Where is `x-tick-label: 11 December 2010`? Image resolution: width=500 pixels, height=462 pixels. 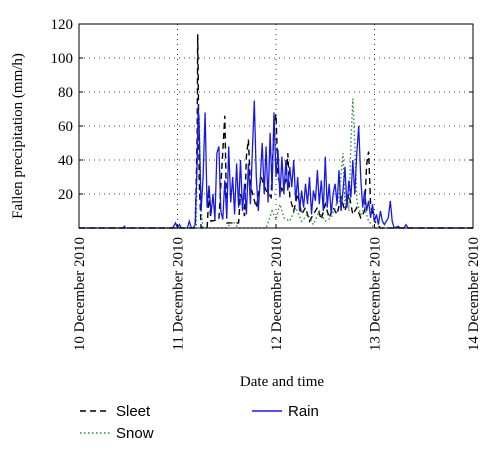
x-tick-label: 11 December 2010 is located at coordinates (179, 294).